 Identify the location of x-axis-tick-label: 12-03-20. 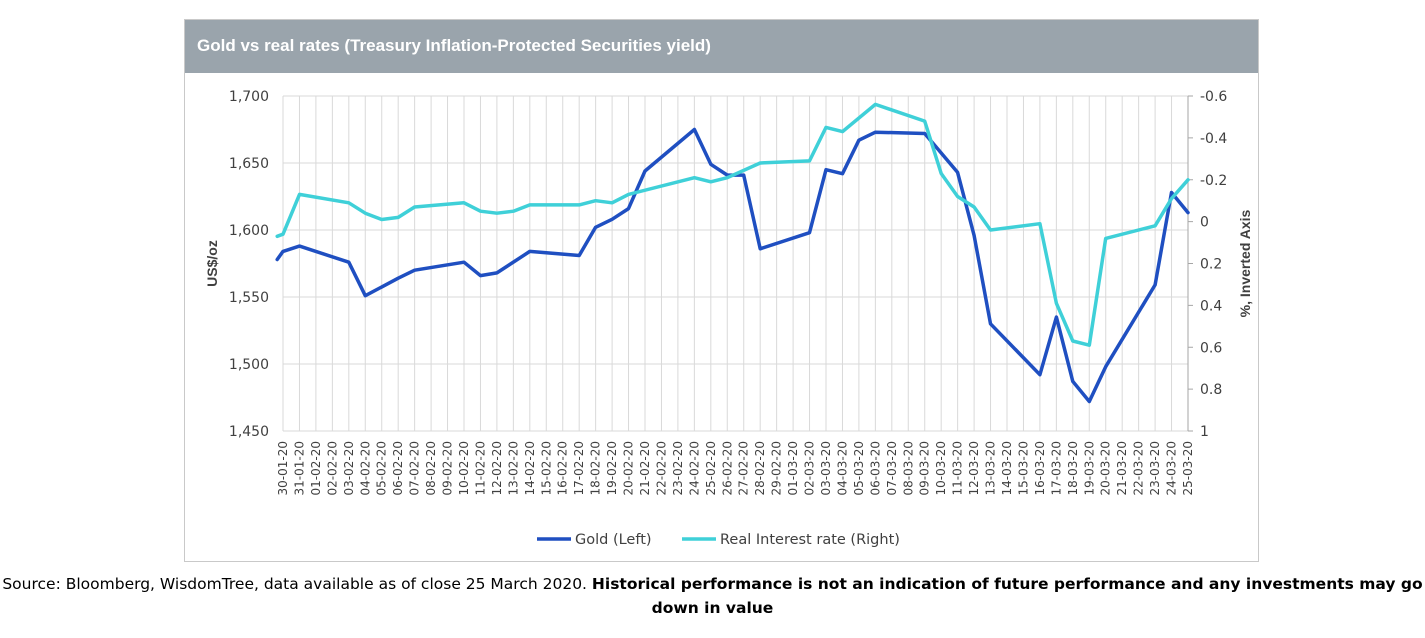
(974, 468).